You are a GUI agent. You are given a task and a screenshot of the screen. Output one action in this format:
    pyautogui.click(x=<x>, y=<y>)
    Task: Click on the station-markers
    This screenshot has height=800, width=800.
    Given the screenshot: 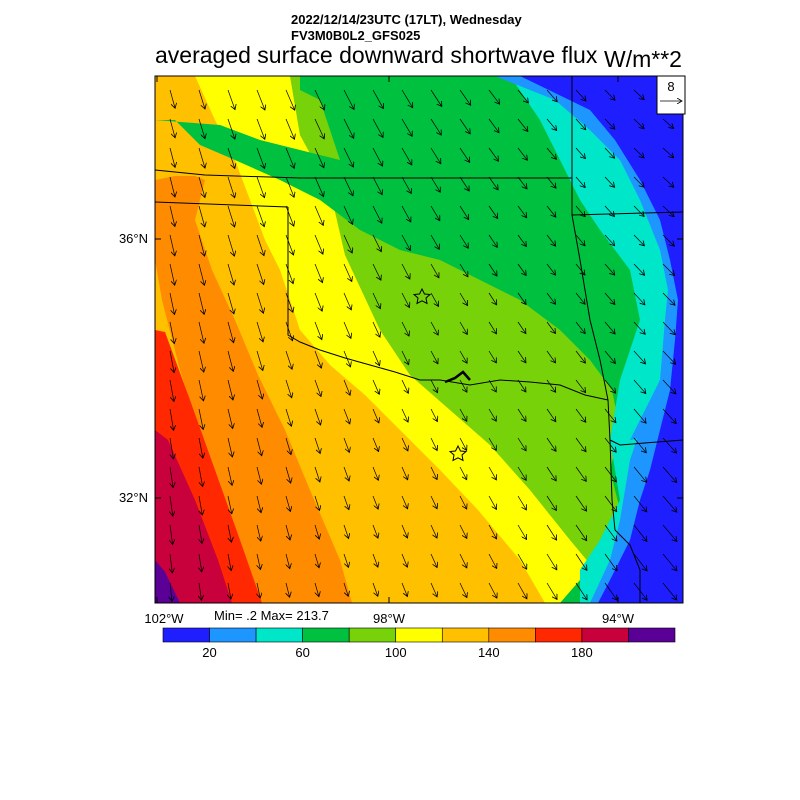 What is the action you would take?
    pyautogui.click(x=440, y=374)
    